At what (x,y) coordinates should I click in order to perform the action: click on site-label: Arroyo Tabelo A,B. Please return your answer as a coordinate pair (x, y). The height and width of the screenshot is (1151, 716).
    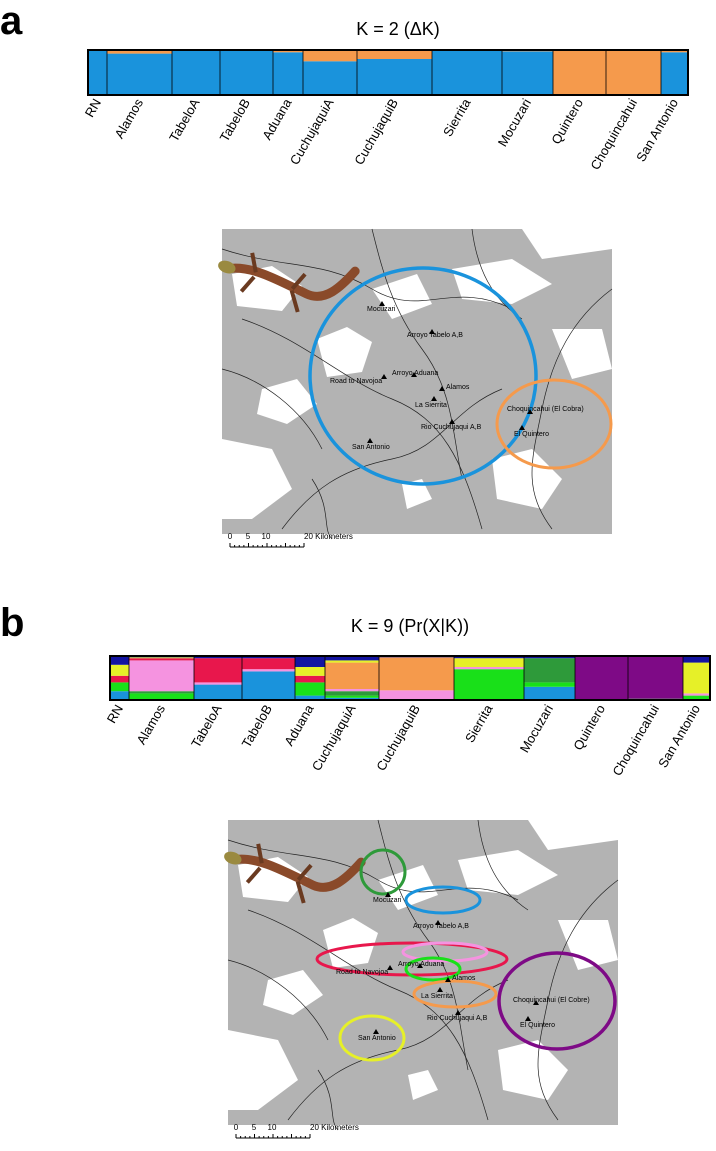
    Looking at the image, I should click on (435, 335).